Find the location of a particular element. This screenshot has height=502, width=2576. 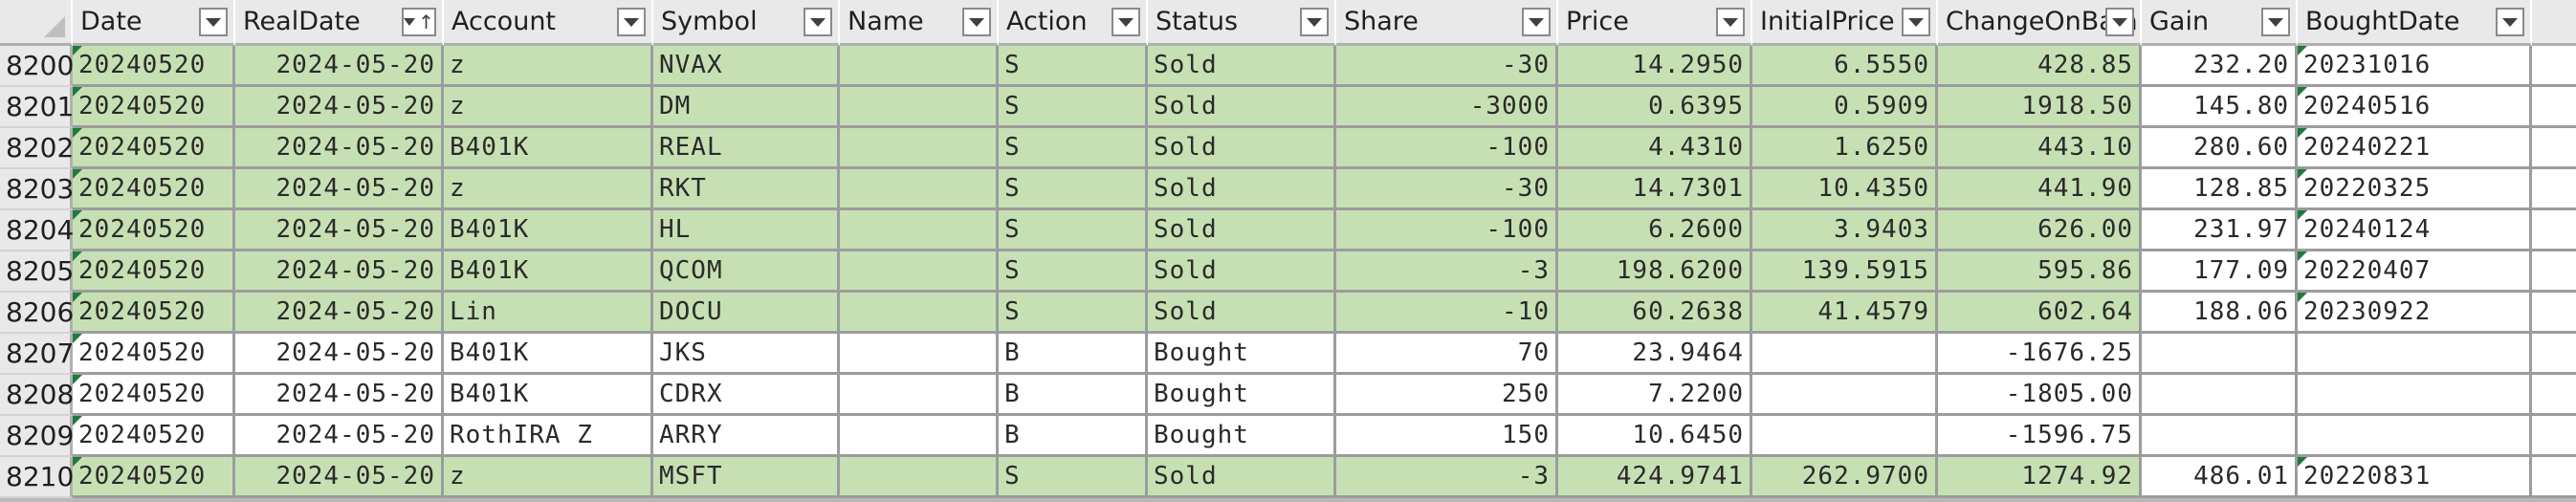

cell-symbol: DOCU is located at coordinates (747, 313).